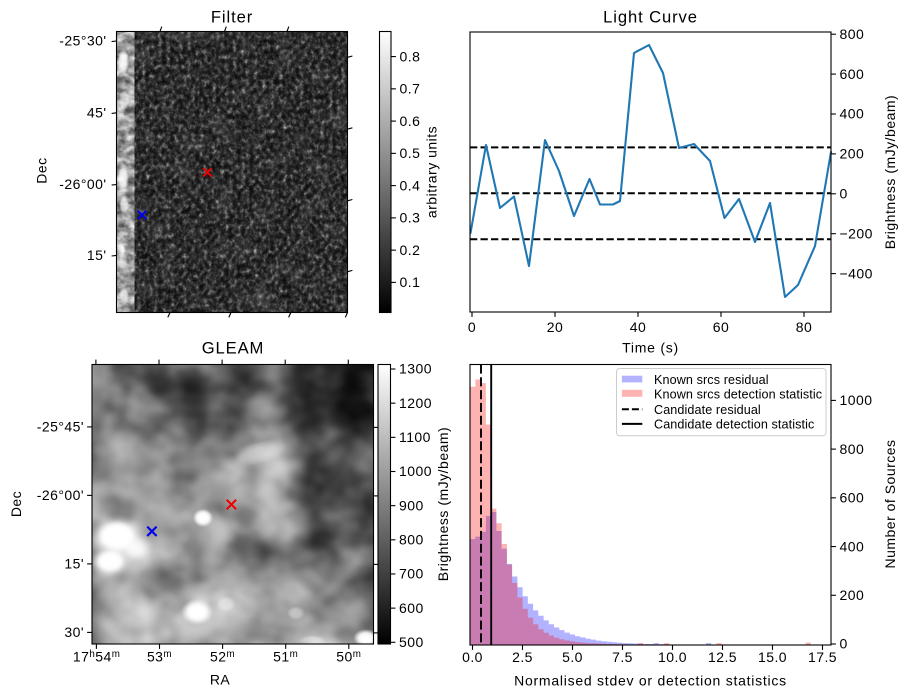 Image resolution: width=907 pixels, height=699 pixels. Describe the element at coordinates (97, 113) in the screenshot. I see `svg-text: 45'` at that location.